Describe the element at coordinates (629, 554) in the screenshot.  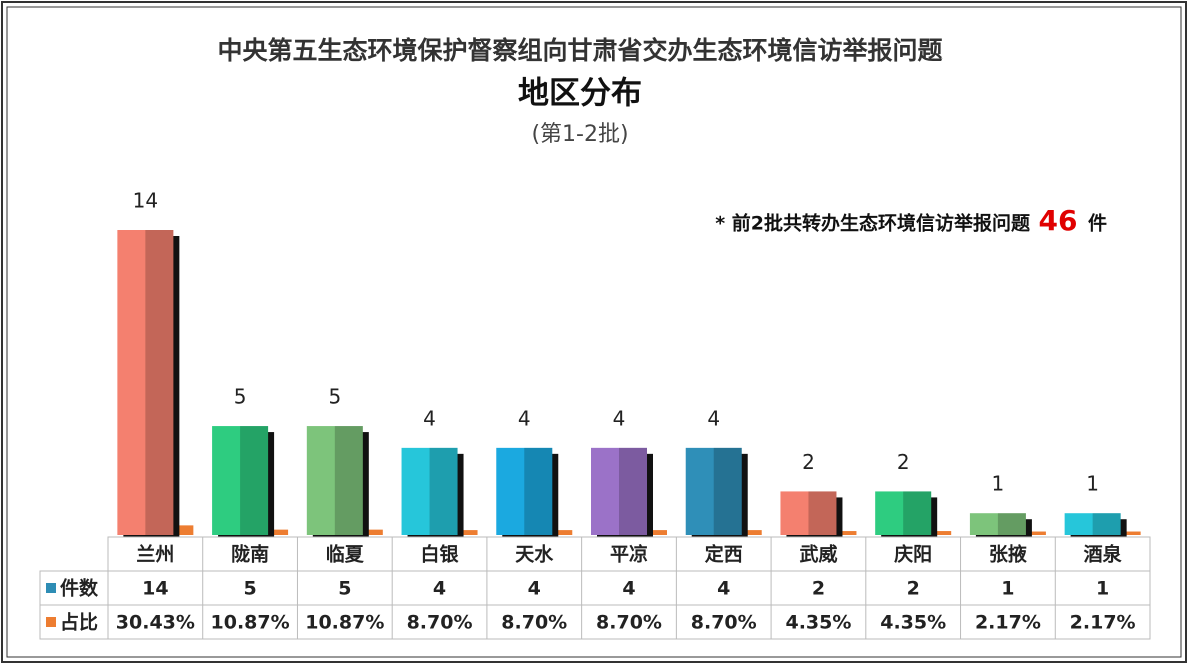
I see `x-tick-label: 平凉` at that location.